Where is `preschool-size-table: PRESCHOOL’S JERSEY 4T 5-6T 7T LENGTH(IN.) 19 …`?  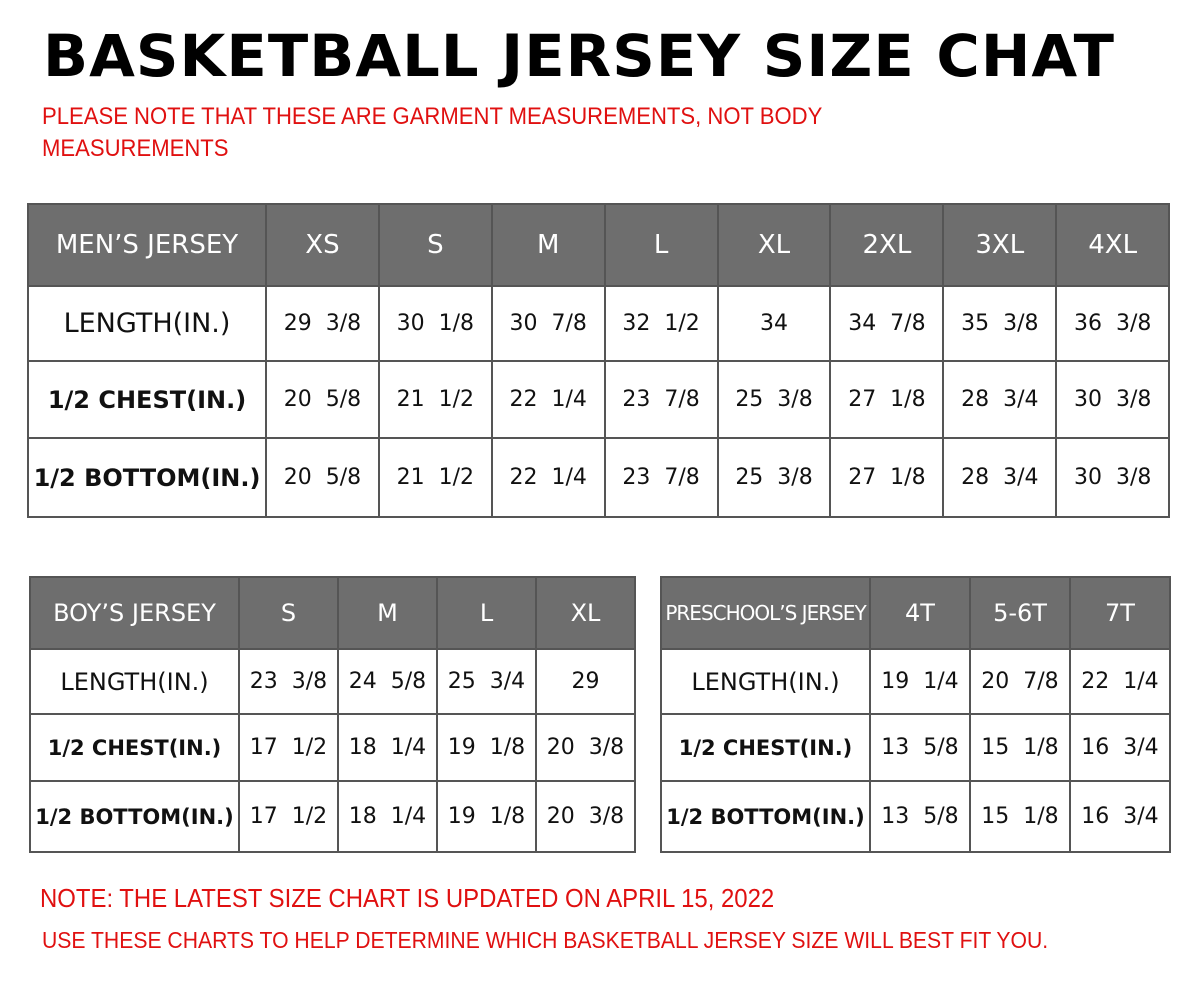 preschool-size-table: PRESCHOOL’S JERSEY 4T 5-6T 7T LENGTH(IN.) 19 … is located at coordinates (915, 714).